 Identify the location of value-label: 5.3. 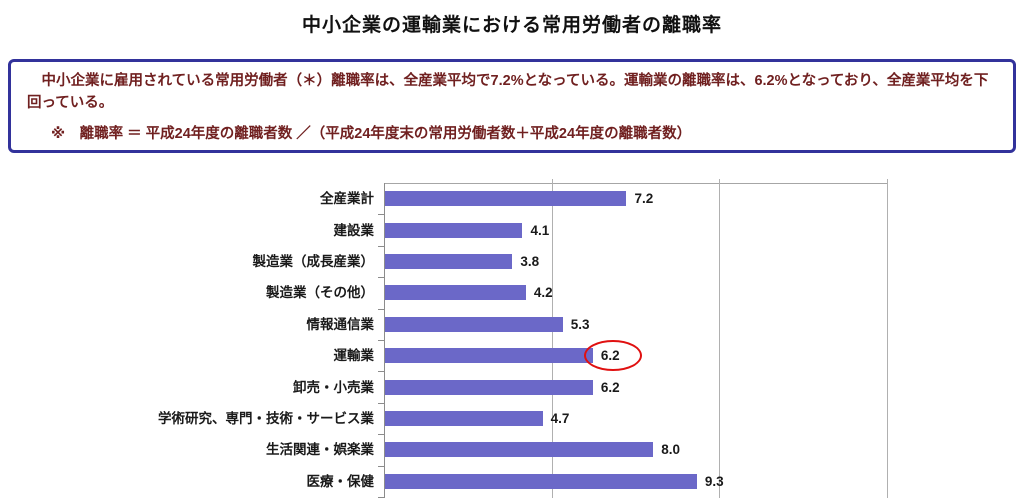
(580, 324).